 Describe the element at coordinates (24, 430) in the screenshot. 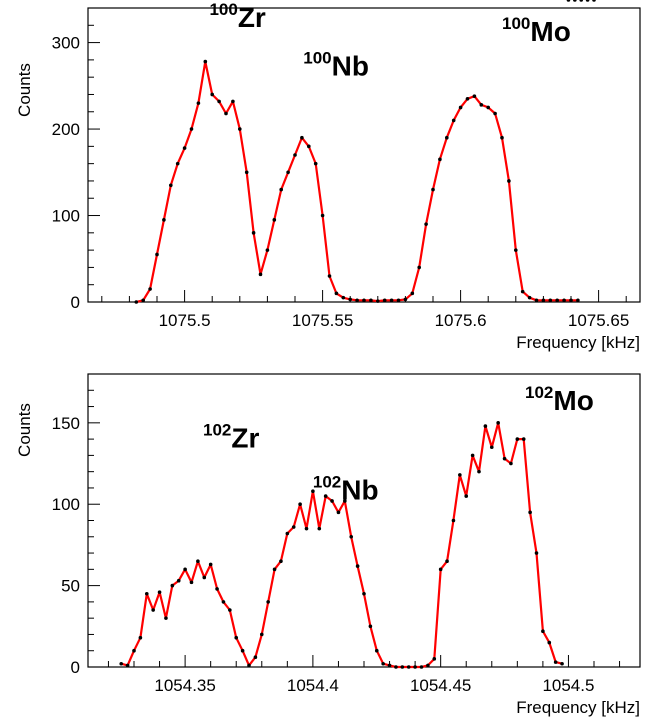

I see `y-axis-label: Counts` at that location.